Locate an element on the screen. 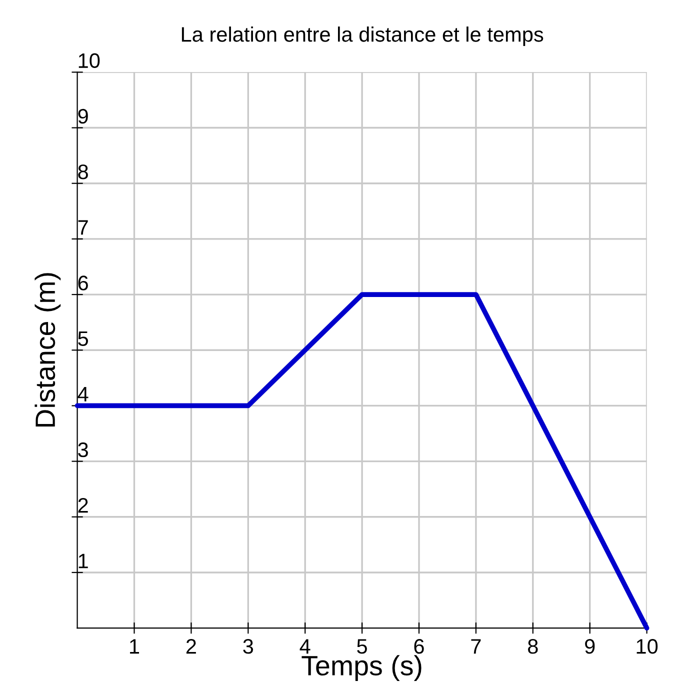 This screenshot has width=678, height=694. x-tick-label: 8 is located at coordinates (533, 646).